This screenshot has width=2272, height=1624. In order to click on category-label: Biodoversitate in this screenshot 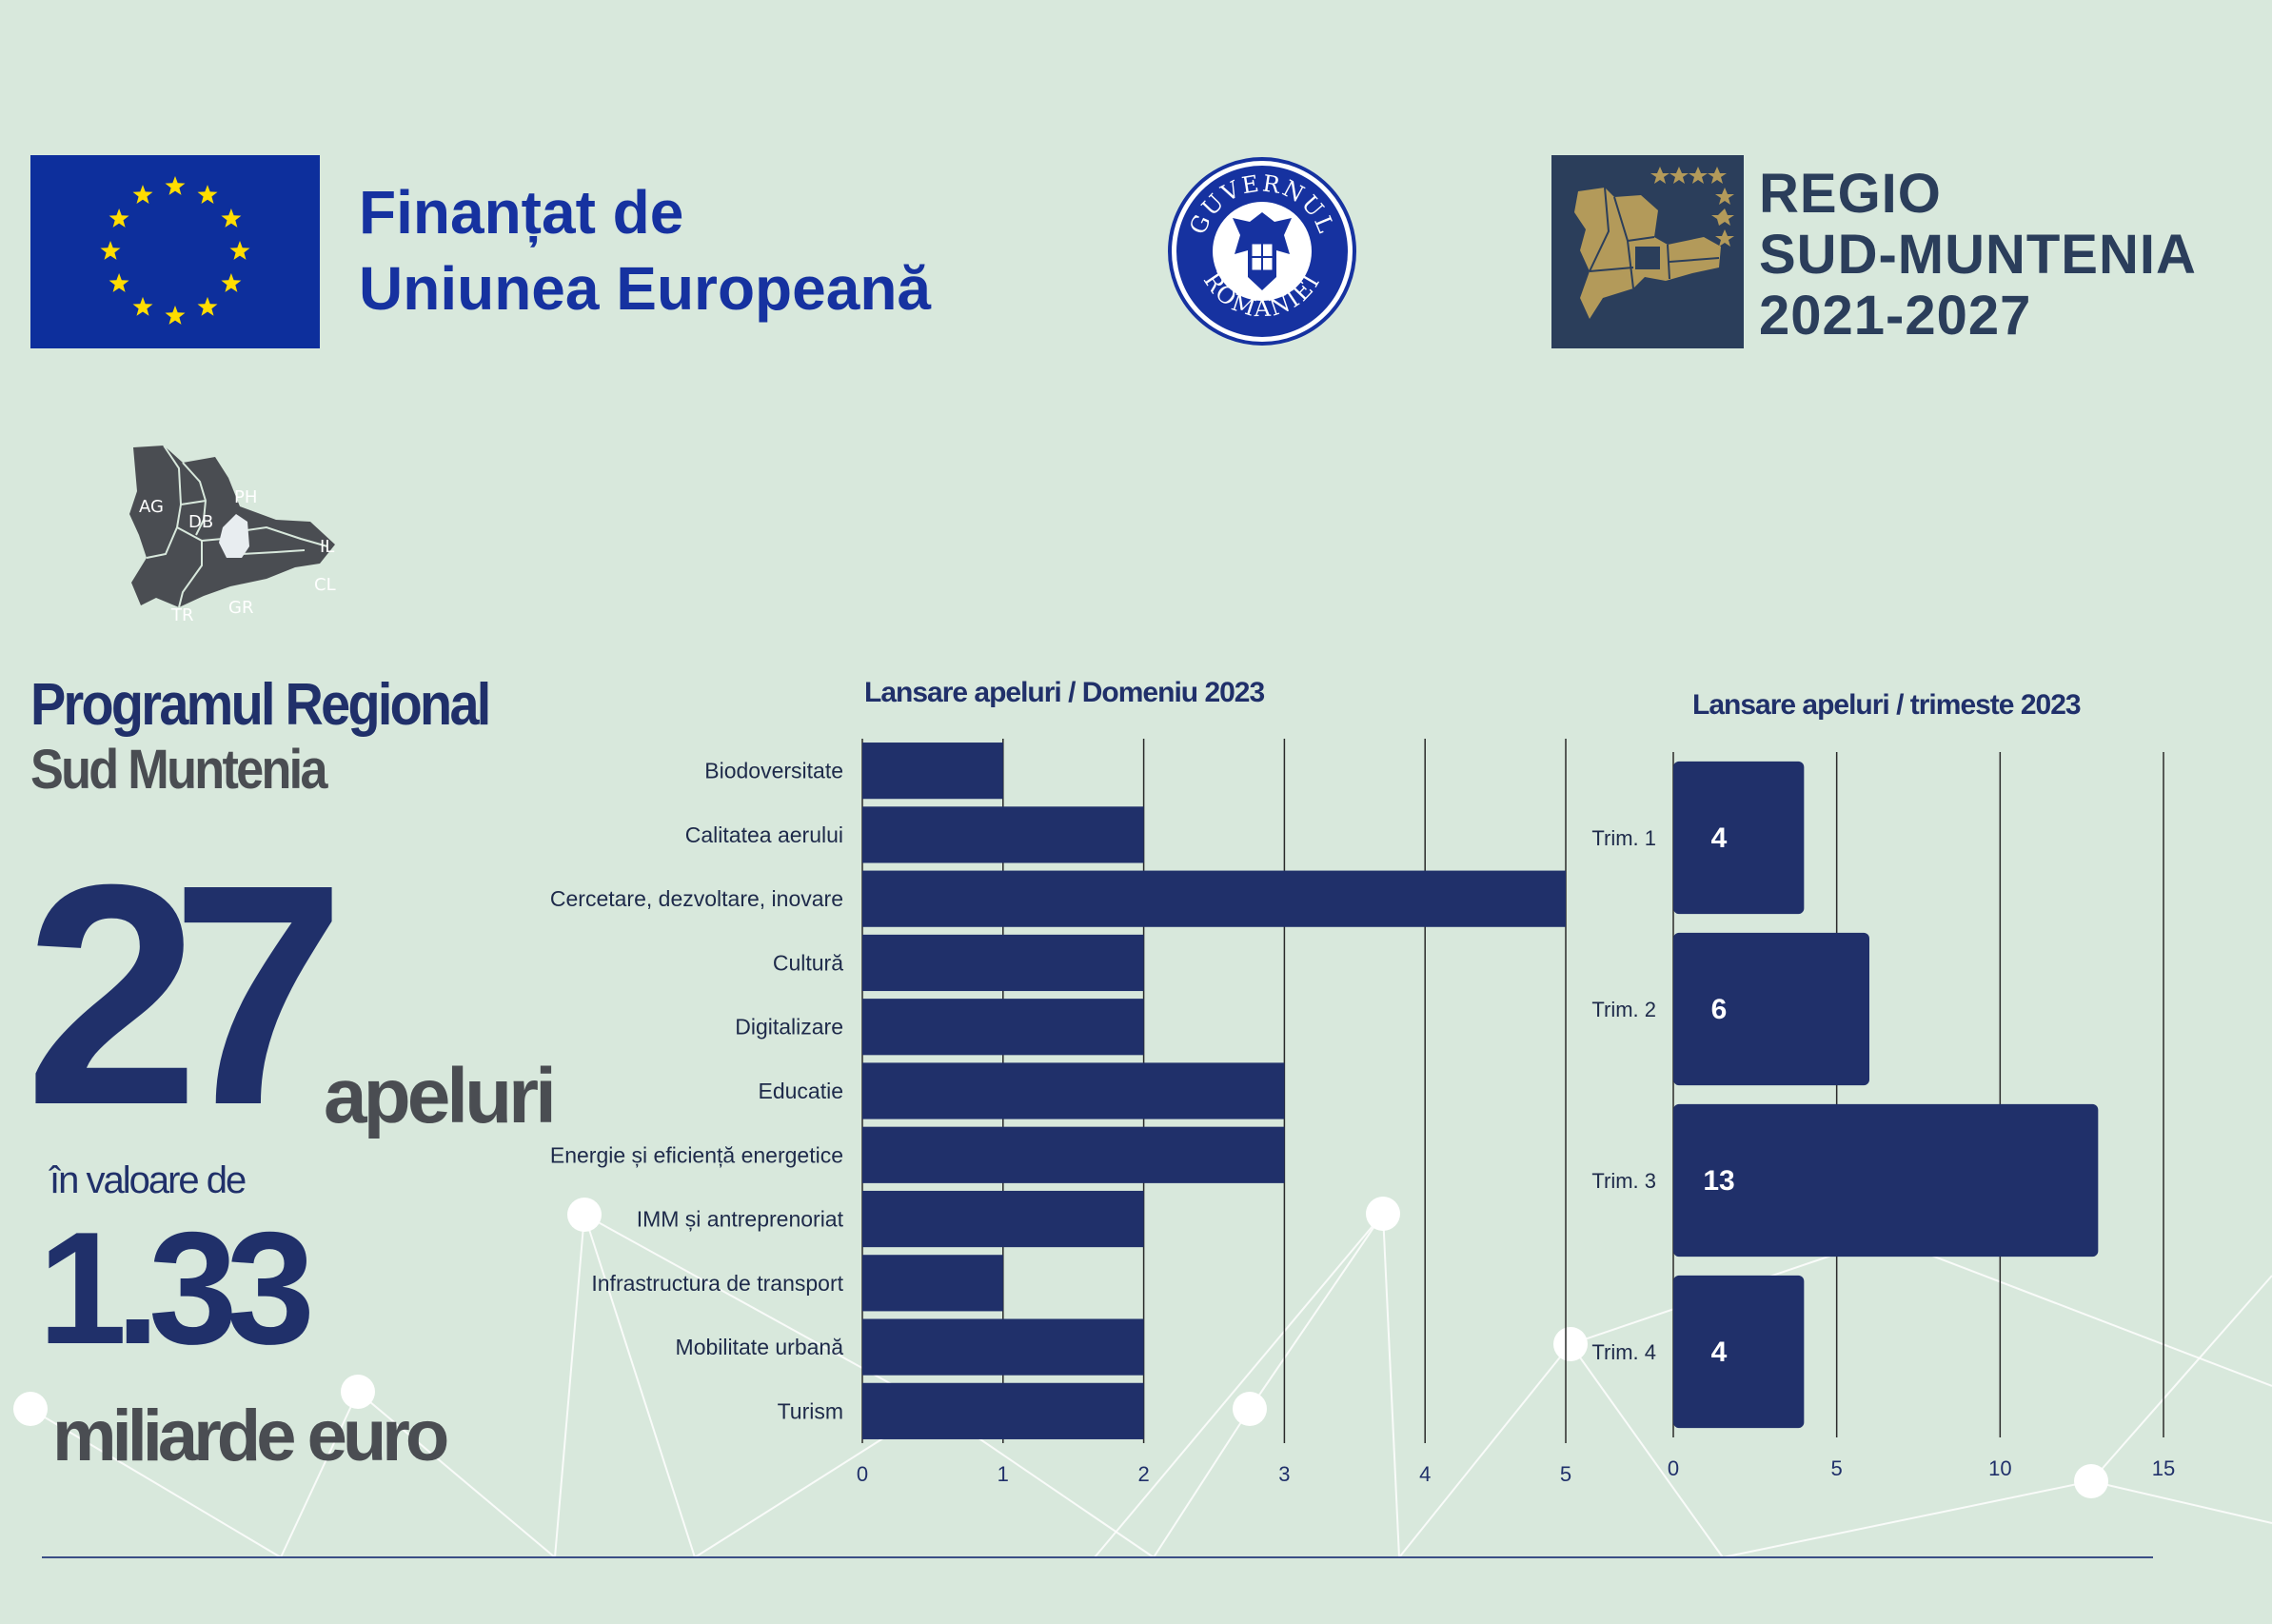, I will do `click(773, 771)`.